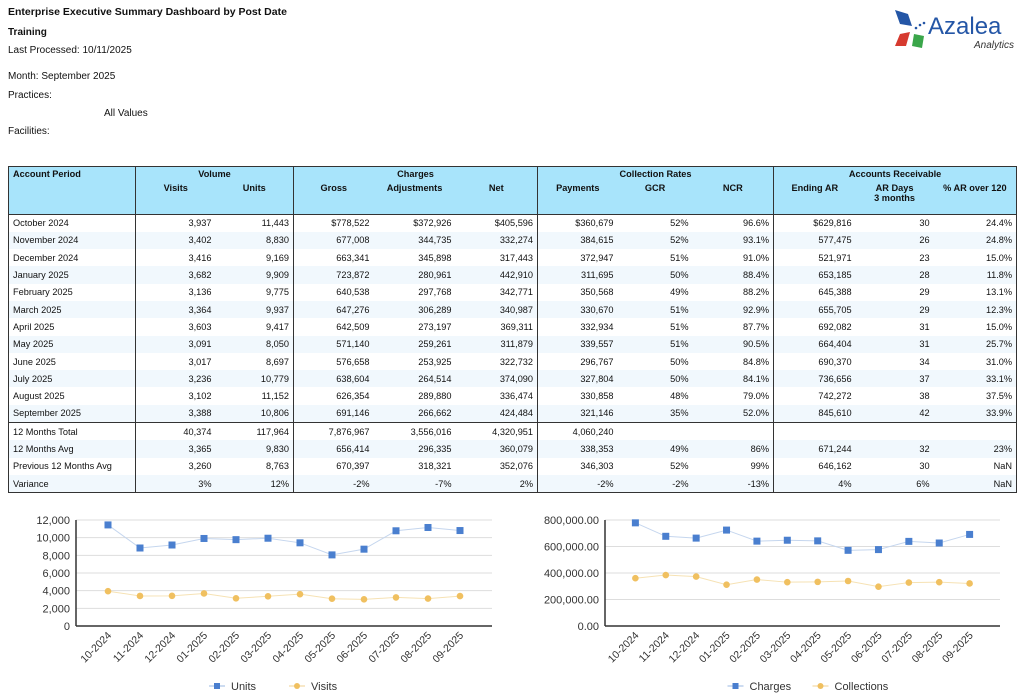 The height and width of the screenshot is (700, 1024). I want to click on cell: 253,925, so click(435, 361).